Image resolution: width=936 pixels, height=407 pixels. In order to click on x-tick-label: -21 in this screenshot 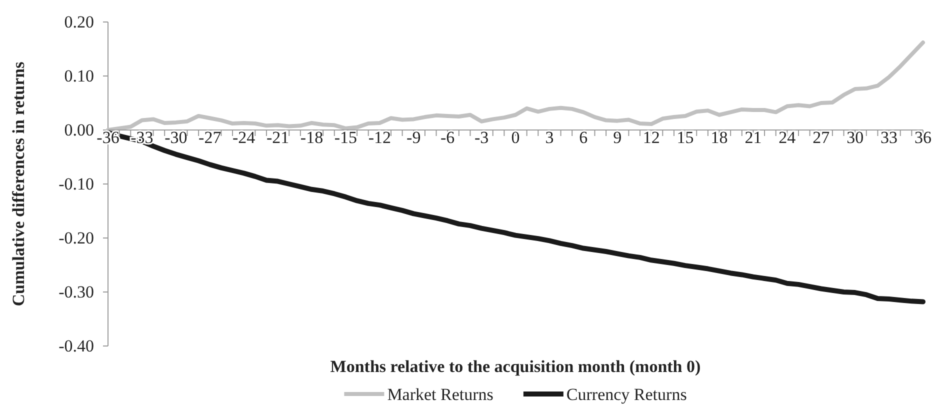, I will do `click(278, 137)`.